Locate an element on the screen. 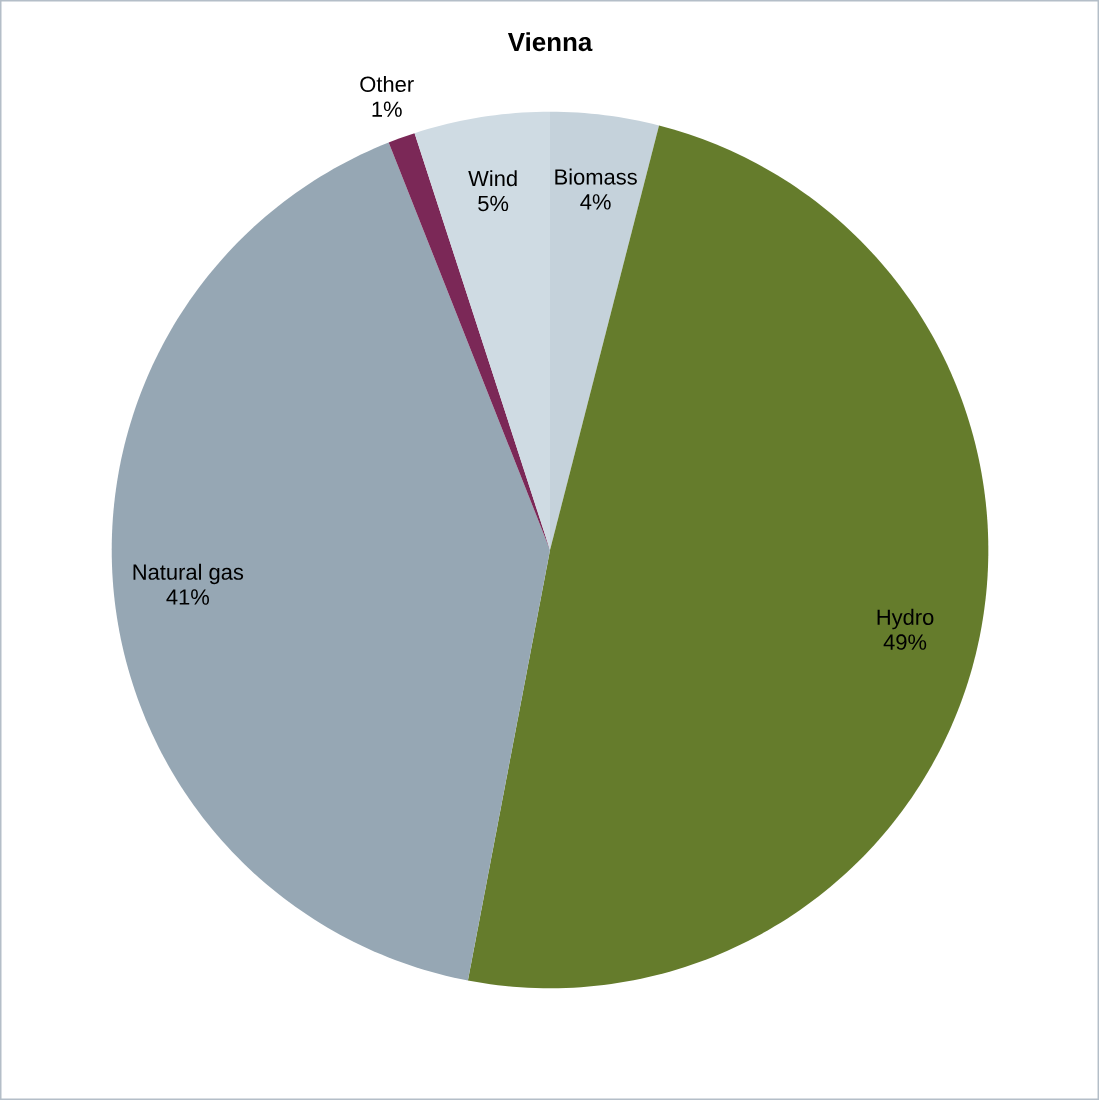 The image size is (1099, 1100). chart-title: Vienna is located at coordinates (550, 42).